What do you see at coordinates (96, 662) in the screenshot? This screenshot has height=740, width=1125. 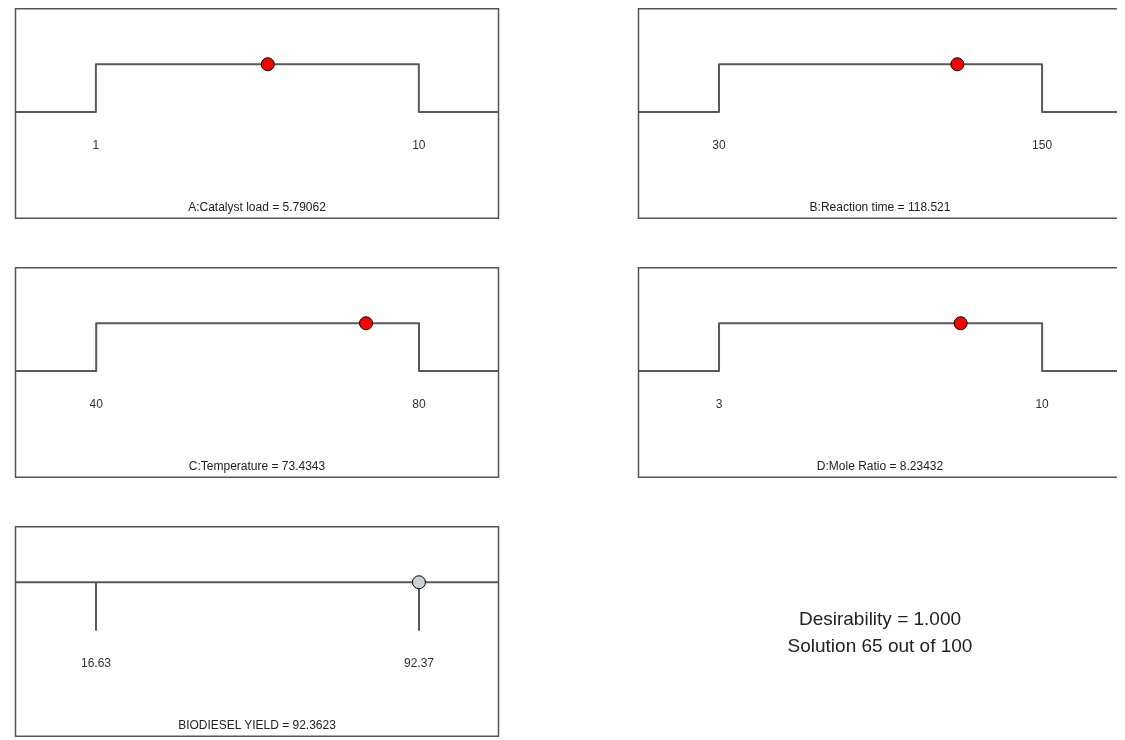 I see `x-tick-label: 16.63` at bounding box center [96, 662].